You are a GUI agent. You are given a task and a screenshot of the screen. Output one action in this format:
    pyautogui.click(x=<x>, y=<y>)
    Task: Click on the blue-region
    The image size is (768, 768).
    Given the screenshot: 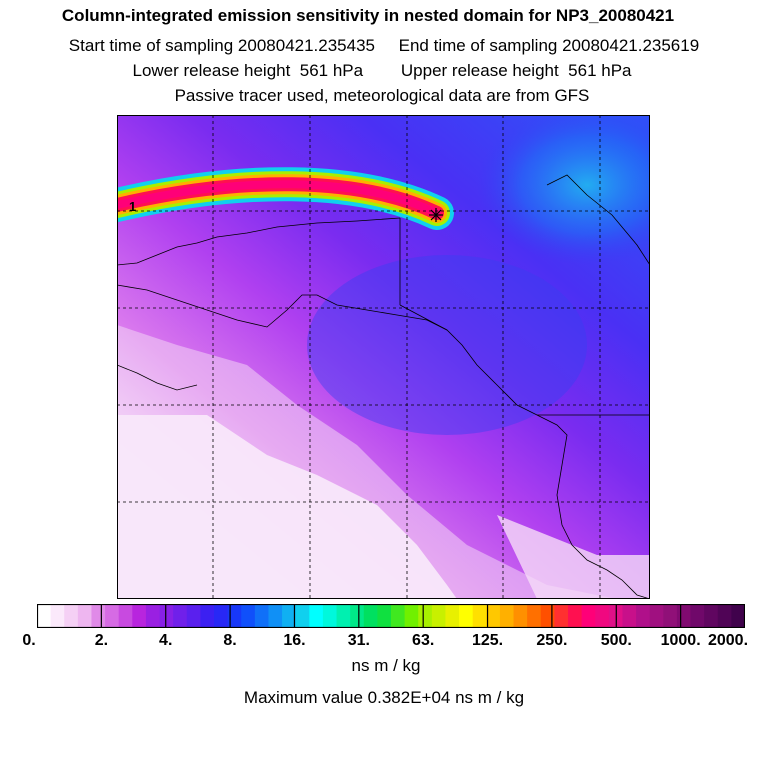 What is the action you would take?
    pyautogui.click(x=447, y=345)
    